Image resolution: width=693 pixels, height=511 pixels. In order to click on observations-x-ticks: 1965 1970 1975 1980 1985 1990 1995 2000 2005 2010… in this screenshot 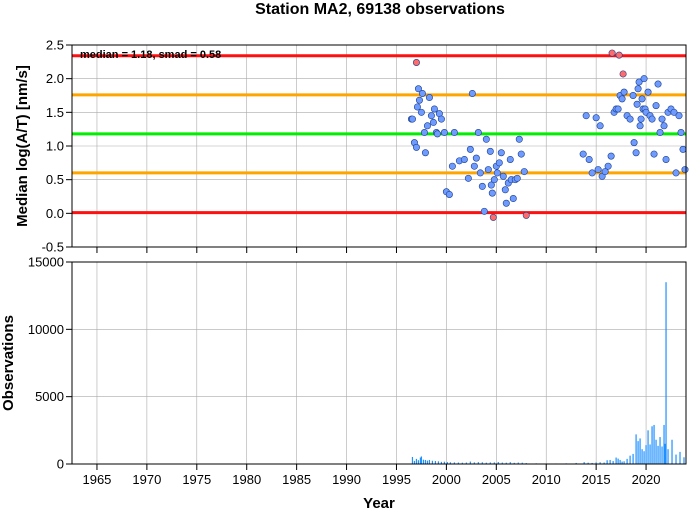, I will do `click(371, 475)`.